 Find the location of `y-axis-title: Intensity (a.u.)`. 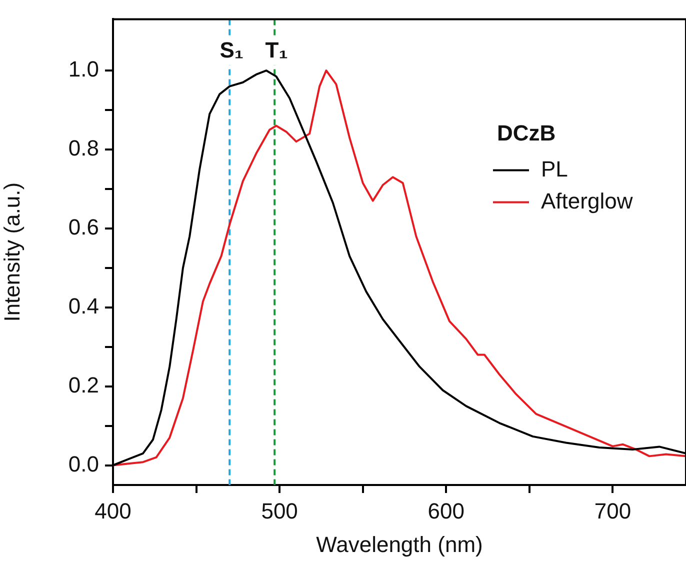

y-axis-title: Intensity (a.u.) is located at coordinates (12, 252).